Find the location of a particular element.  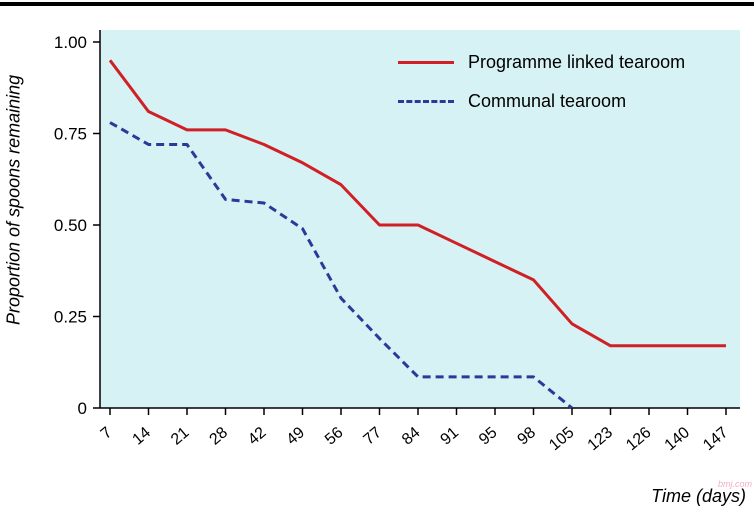

legend-item-communal: Communal tearoom is located at coordinates (541, 101).